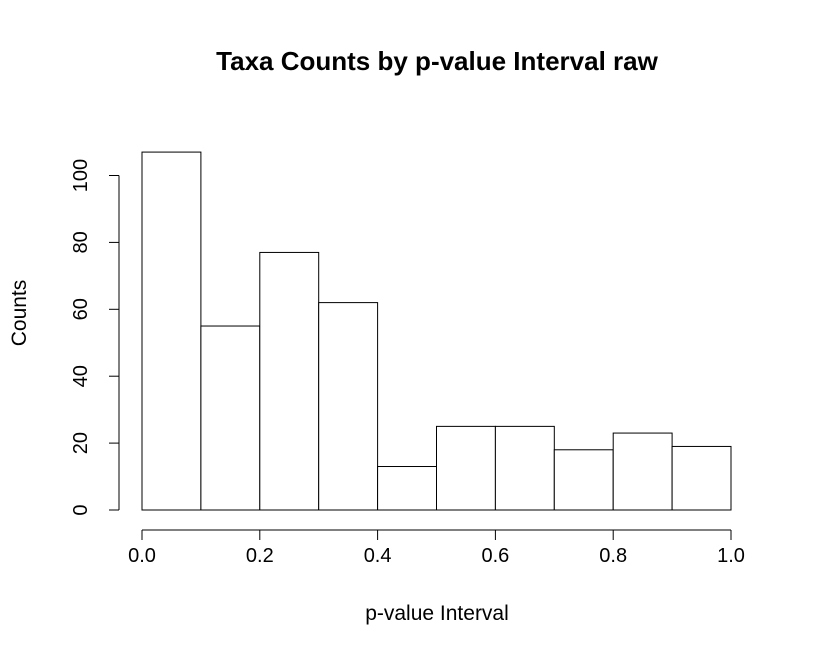  I want to click on y-tick-label: 100, so click(81, 175).